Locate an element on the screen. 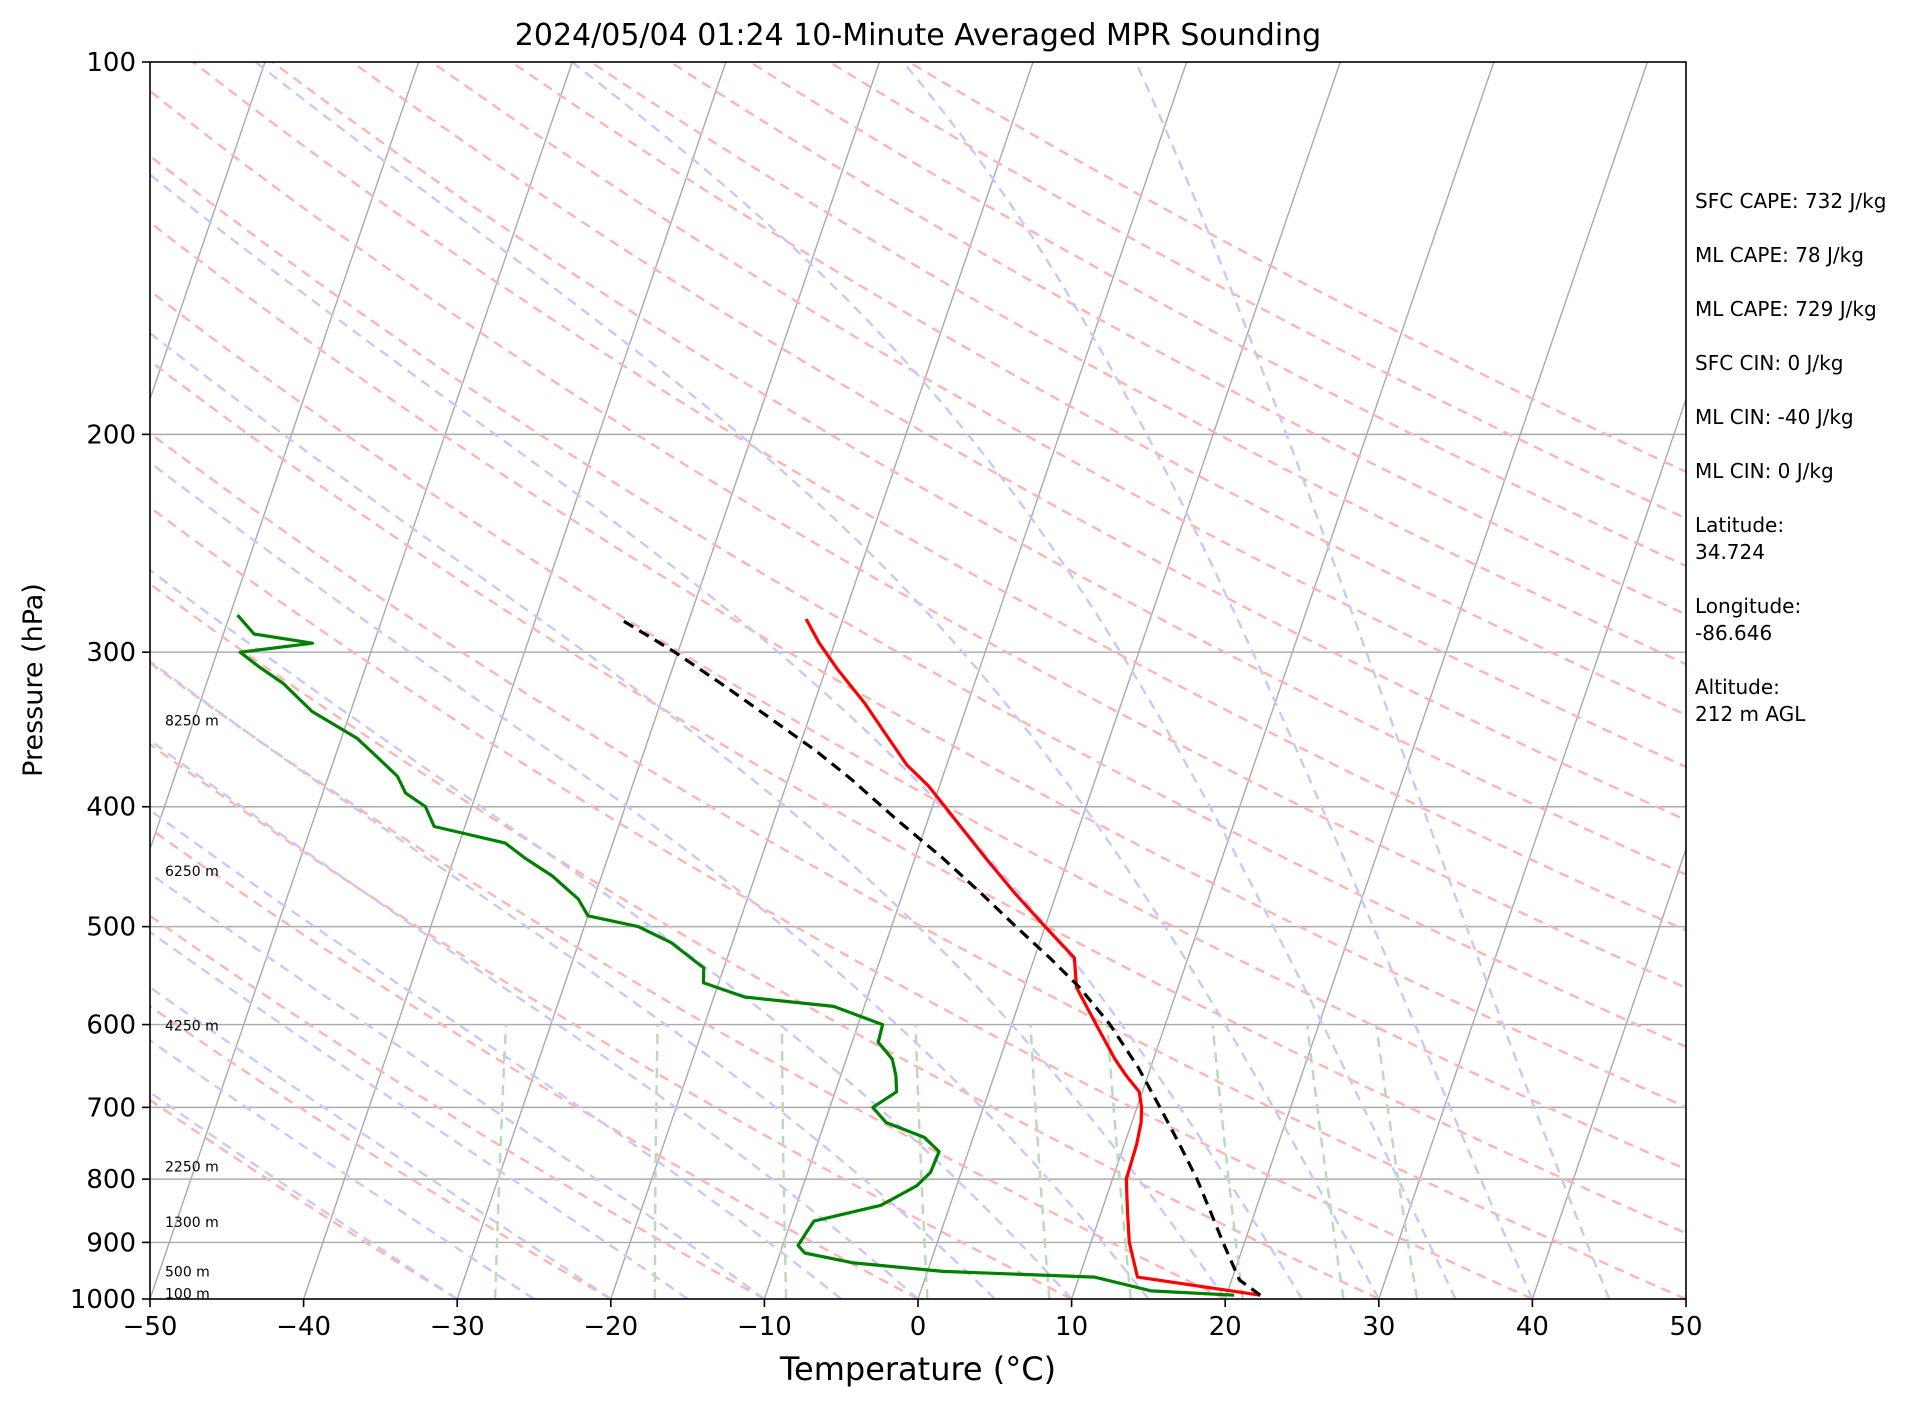 The image size is (1921, 1406). y-tick-label: 500 is located at coordinates (111, 928).